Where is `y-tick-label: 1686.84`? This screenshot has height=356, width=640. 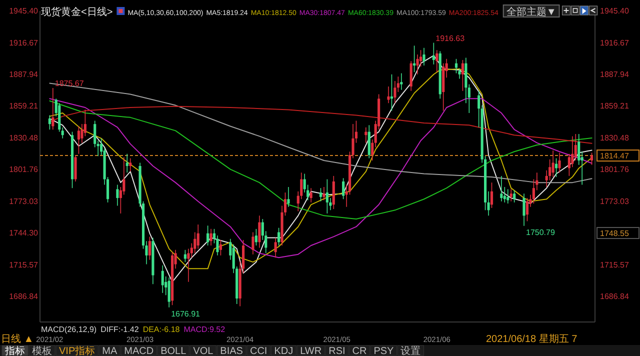
y-tick-label: 1686.84 is located at coordinates (24, 297).